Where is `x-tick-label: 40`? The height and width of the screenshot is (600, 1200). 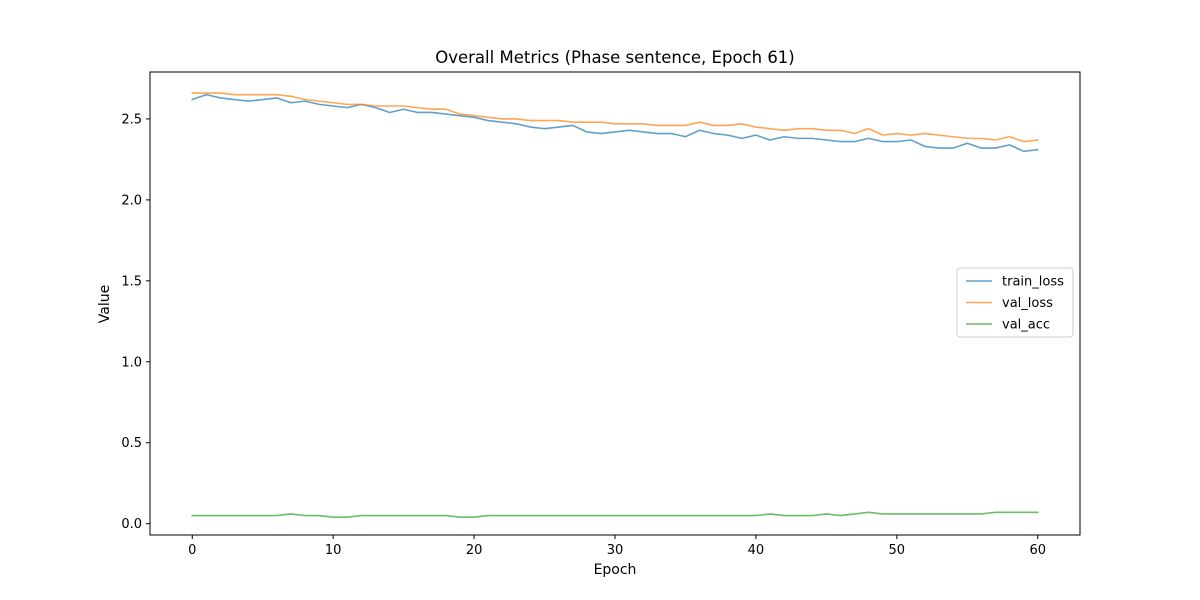 x-tick-label: 40 is located at coordinates (756, 550).